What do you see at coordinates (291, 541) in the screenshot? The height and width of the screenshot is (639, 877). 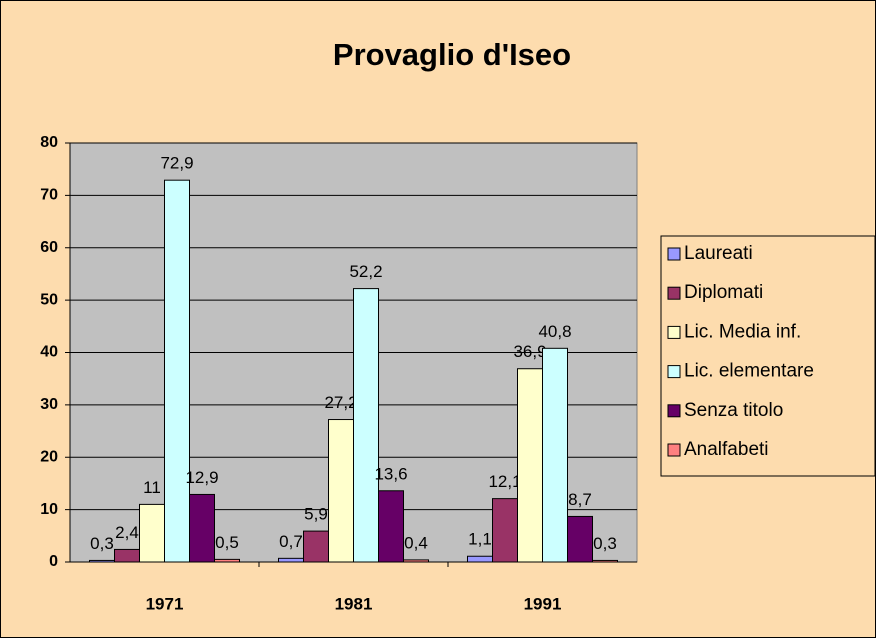 I see `value-label: 0,7` at bounding box center [291, 541].